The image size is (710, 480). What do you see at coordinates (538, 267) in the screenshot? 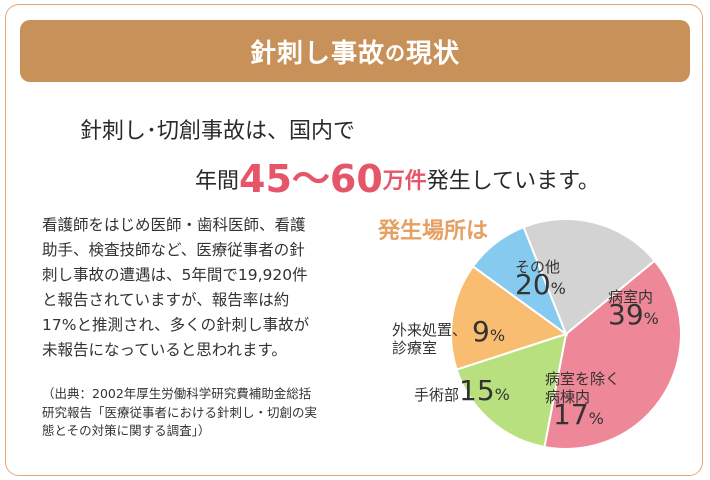
I see `label-text: その他` at bounding box center [538, 267].